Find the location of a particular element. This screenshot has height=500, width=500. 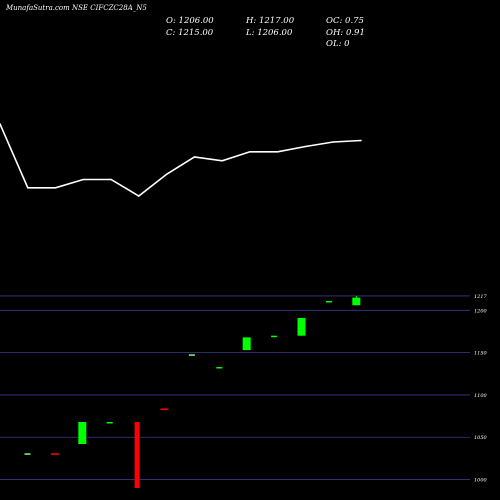

high-readout: H: 1217.00 is located at coordinates (270, 21).